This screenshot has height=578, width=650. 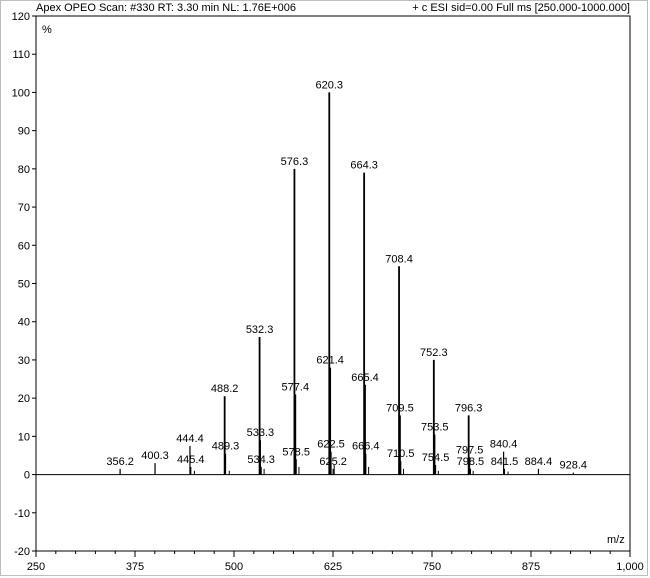 I want to click on y-tick-label: 80, so click(x=24, y=170).